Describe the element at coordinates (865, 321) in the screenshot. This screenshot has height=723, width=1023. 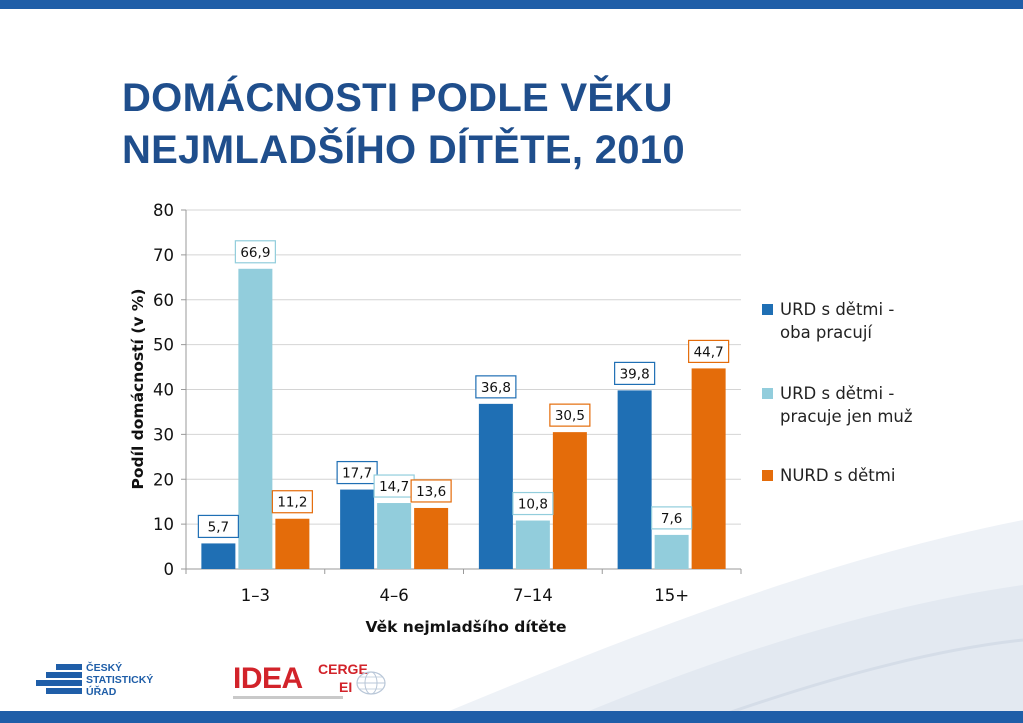
I see `legend-label: URD s dětmi - oba pracují` at that location.